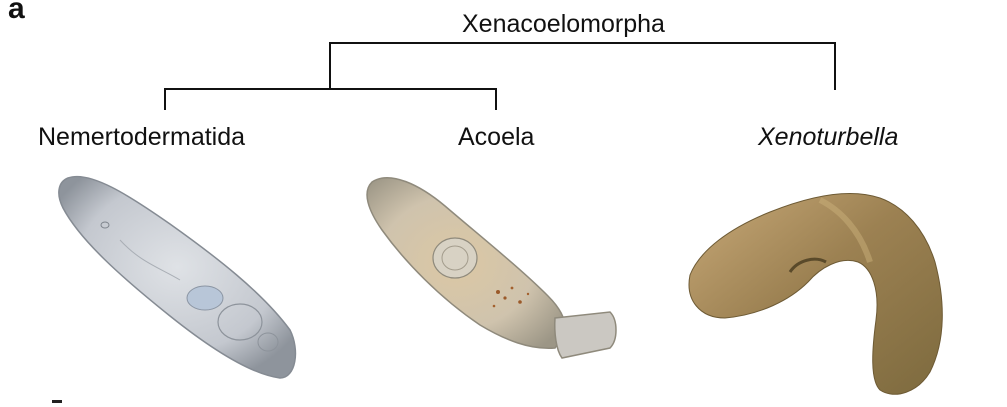 Image resolution: width=1007 pixels, height=407 pixels. I want to click on nemertodermatid-specimen, so click(177, 277).